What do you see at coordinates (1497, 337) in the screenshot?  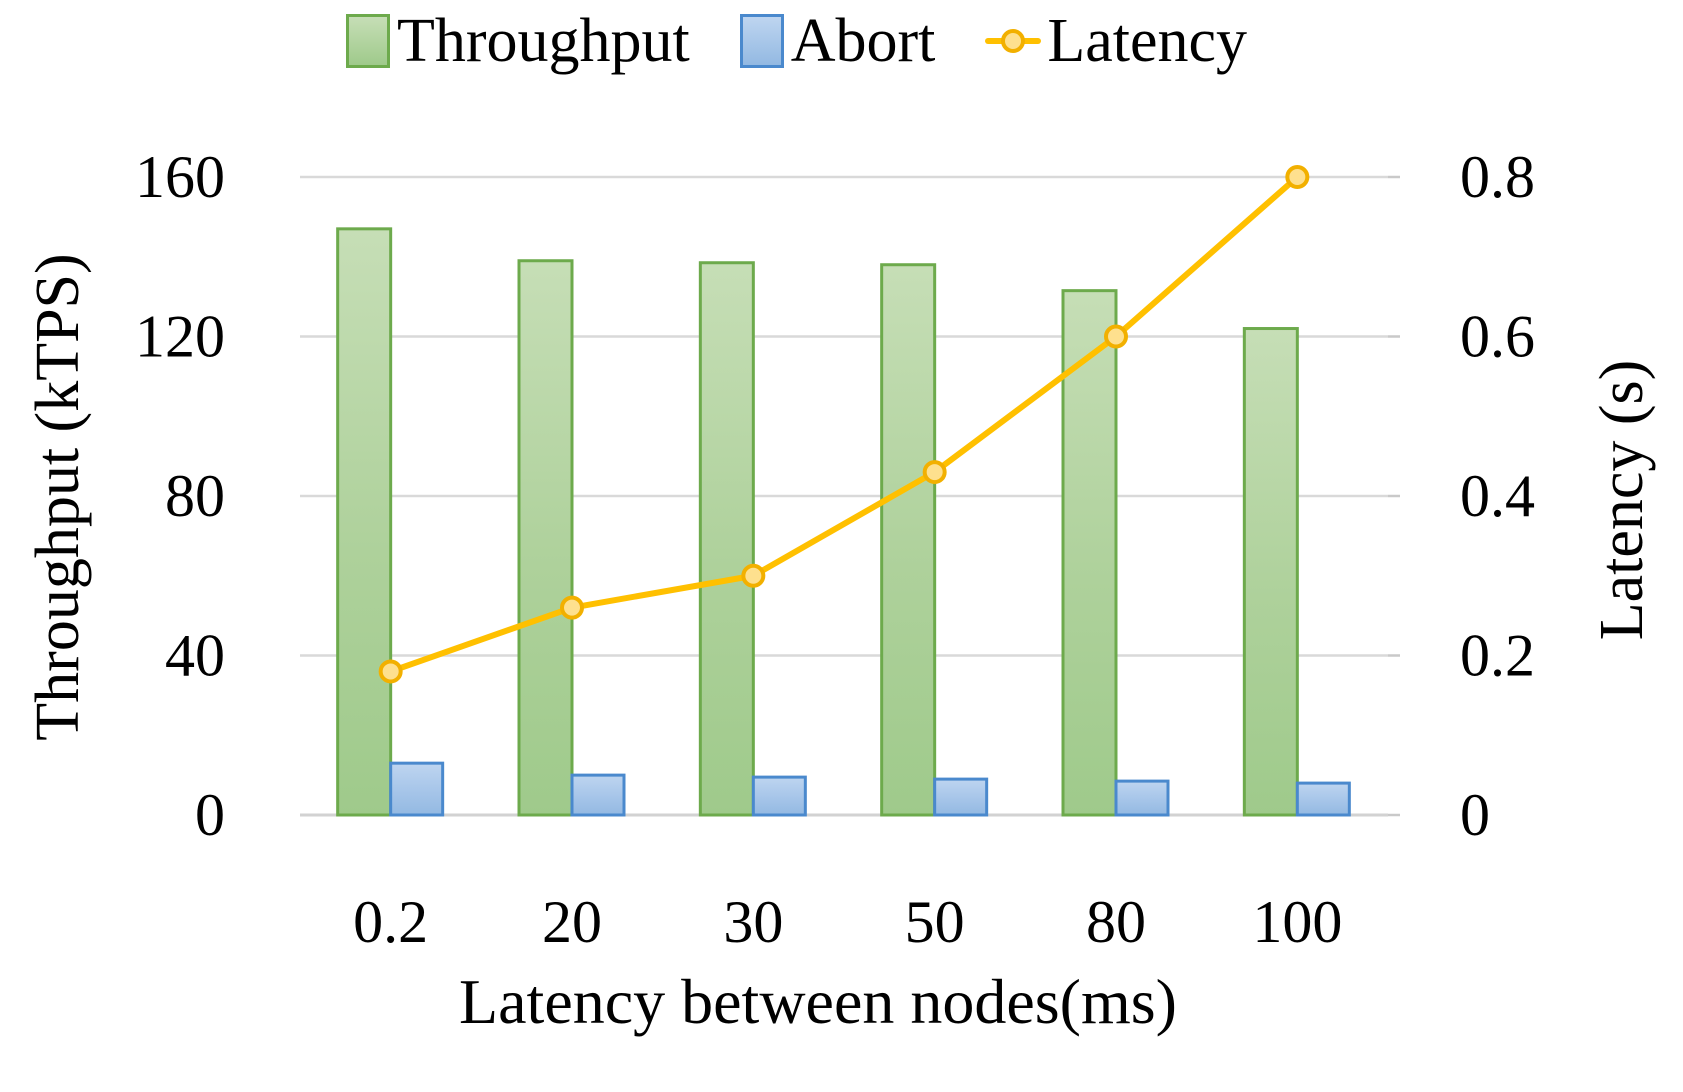 I see `right-axis-tick-label: 0.6` at bounding box center [1497, 337].